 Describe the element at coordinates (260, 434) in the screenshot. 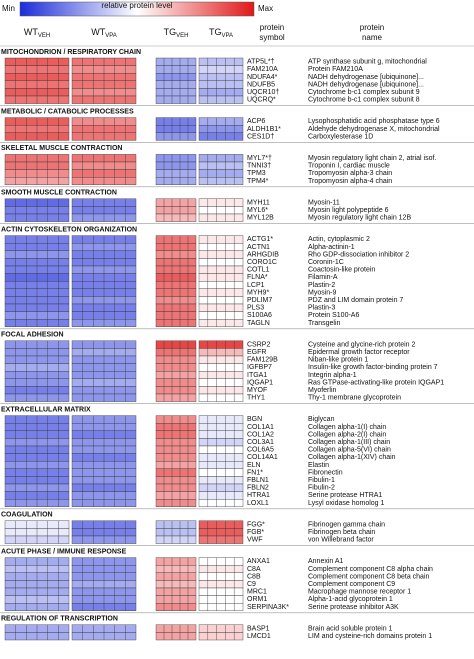

I see `protein-symbol: COL1A2` at that location.